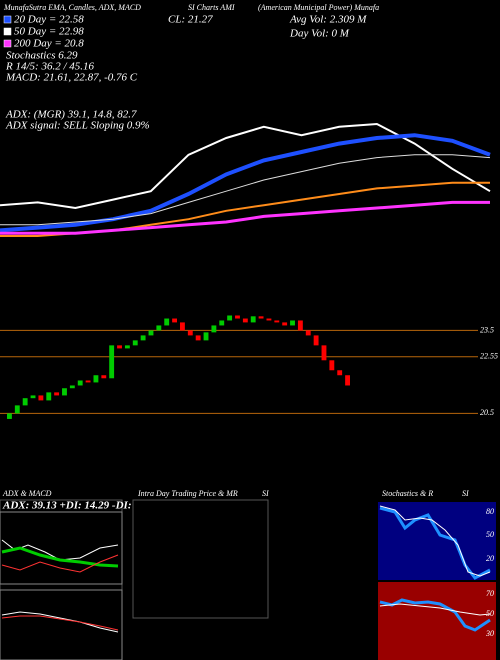 Image resolution: width=500 pixels, height=660 pixels. What do you see at coordinates (187, 493) in the screenshot?
I see `intraday-title: Intra Day Trading Price & MR` at bounding box center [187, 493].